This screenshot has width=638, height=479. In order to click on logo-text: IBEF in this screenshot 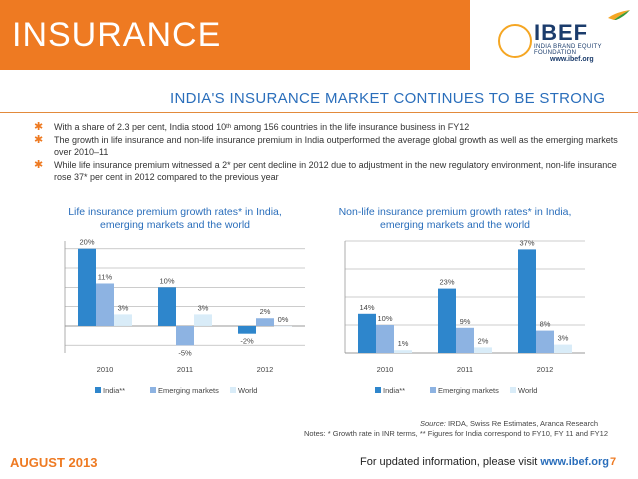, I will do `click(561, 32)`.